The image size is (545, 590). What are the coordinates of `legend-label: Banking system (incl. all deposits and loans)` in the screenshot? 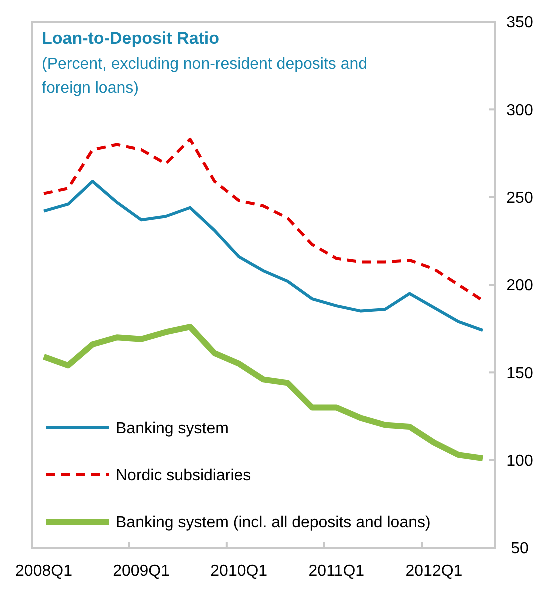 It's located at (273, 523).